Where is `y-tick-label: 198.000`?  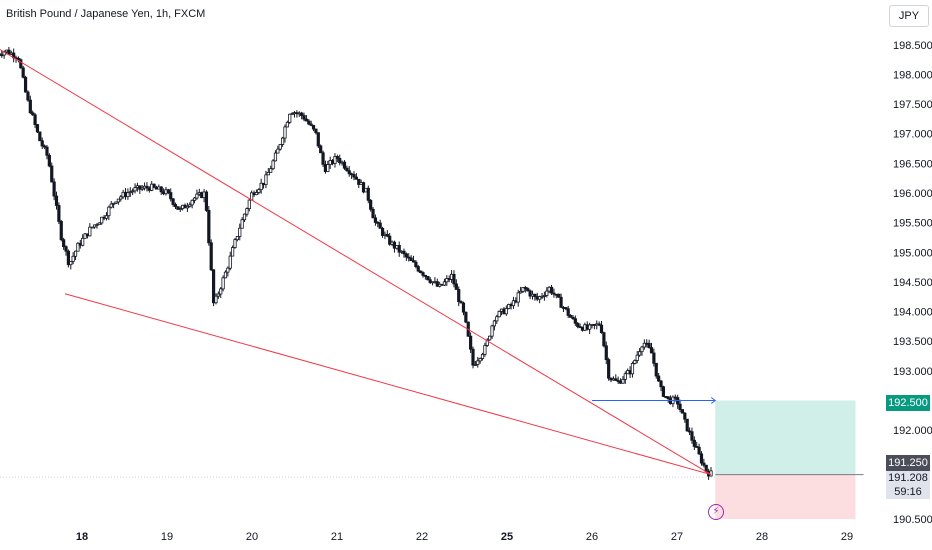
y-tick-label: 198.000 is located at coordinates (912, 75).